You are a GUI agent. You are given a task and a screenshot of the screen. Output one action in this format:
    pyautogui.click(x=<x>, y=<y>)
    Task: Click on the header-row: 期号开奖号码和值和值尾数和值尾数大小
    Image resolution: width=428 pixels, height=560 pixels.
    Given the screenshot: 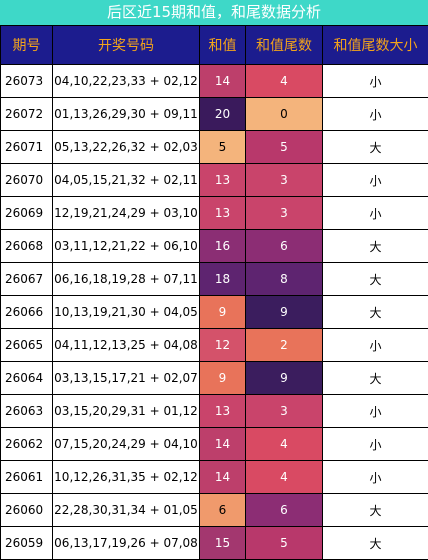 What is the action you would take?
    pyautogui.click(x=214, y=45)
    